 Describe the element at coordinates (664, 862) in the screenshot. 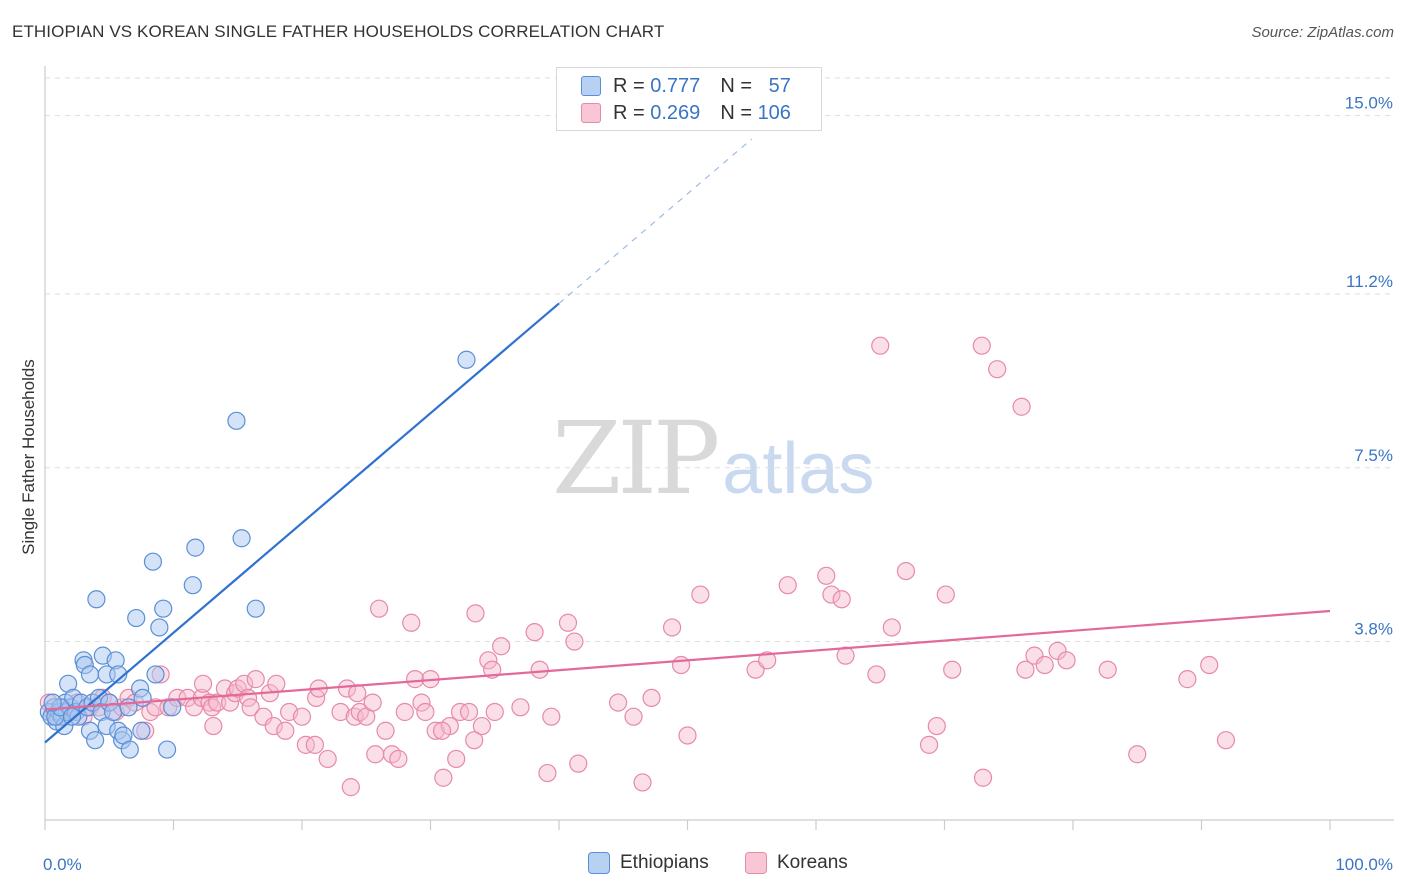

I see `legend-ethiopians-label: Ethiopians` at that location.